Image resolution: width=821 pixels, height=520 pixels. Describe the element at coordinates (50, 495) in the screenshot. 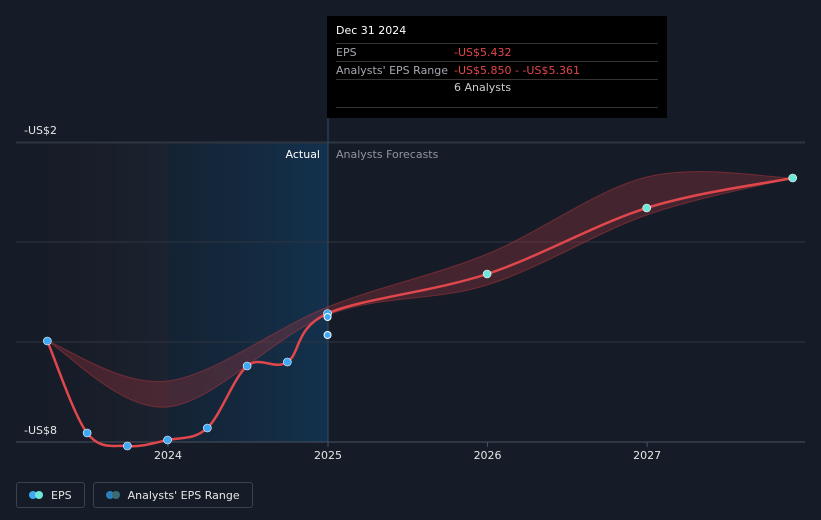

I see `legend-item-eps: EPS` at that location.